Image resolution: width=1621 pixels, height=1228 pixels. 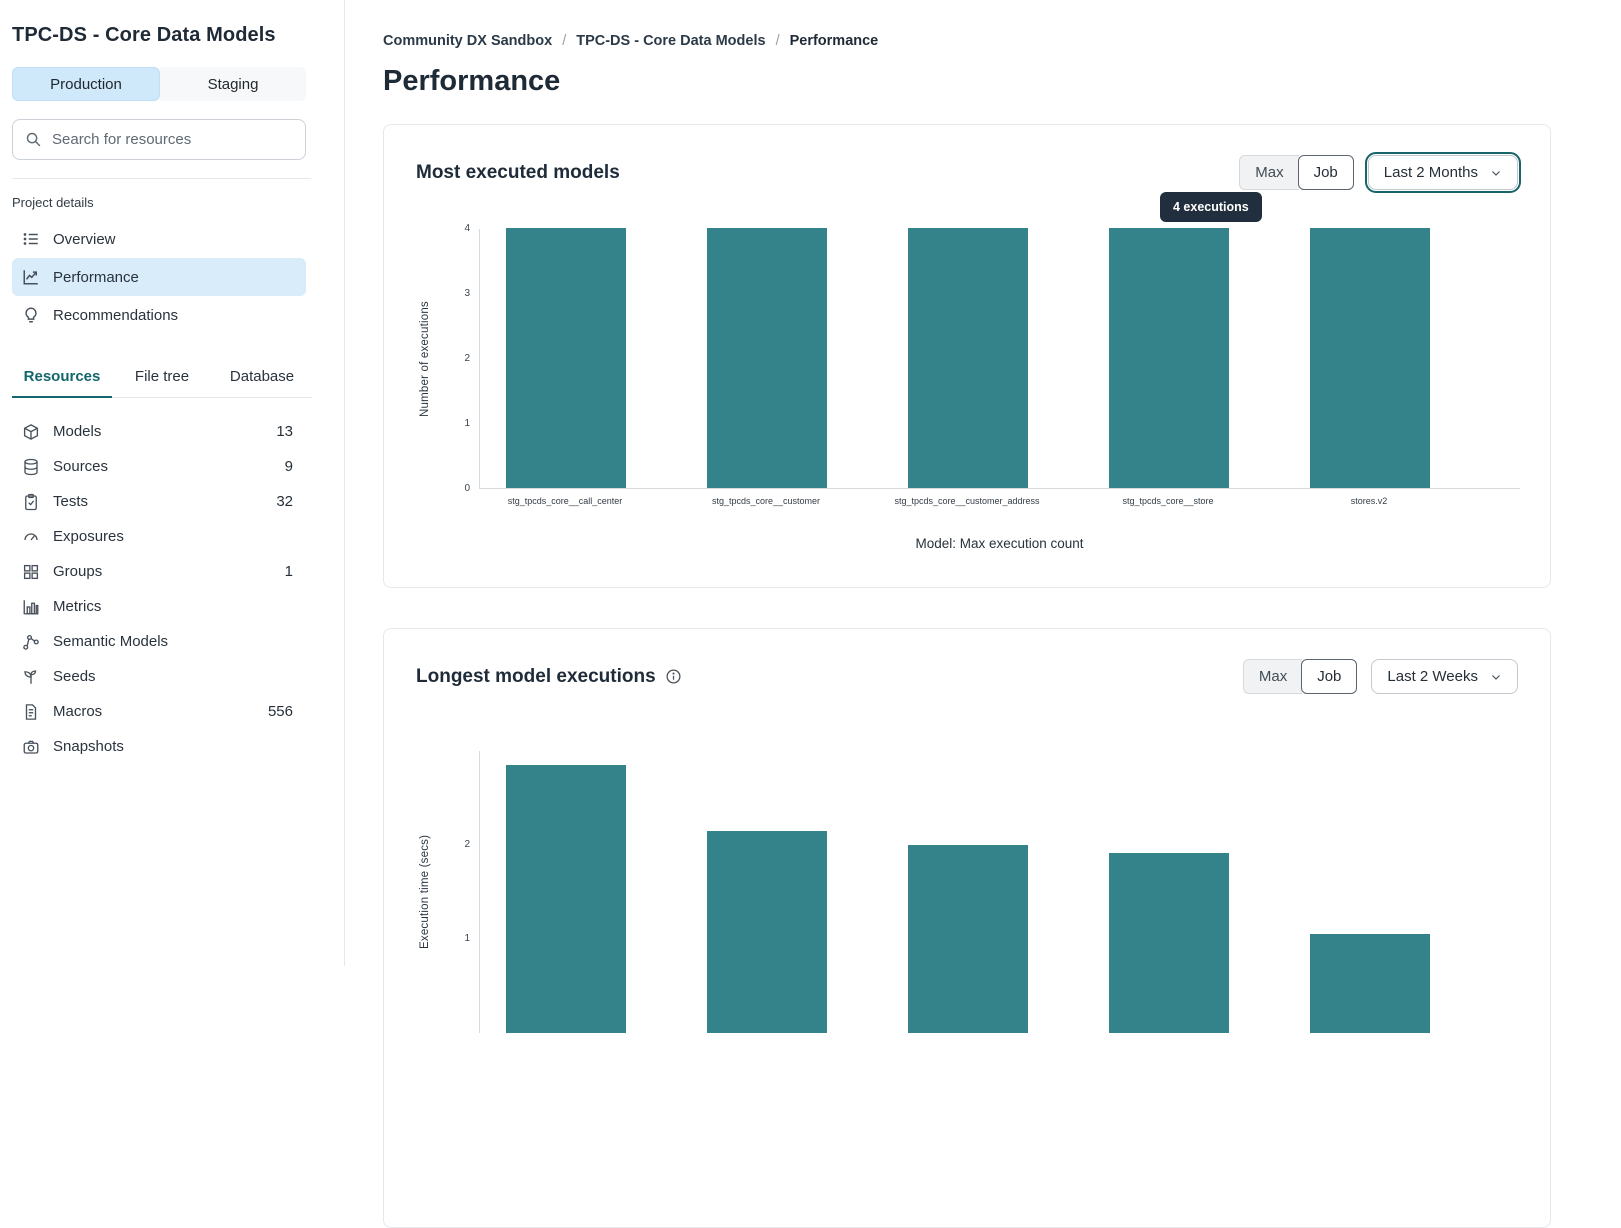 What do you see at coordinates (159, 239) in the screenshot?
I see `sidebar-item-overview: Overview` at bounding box center [159, 239].